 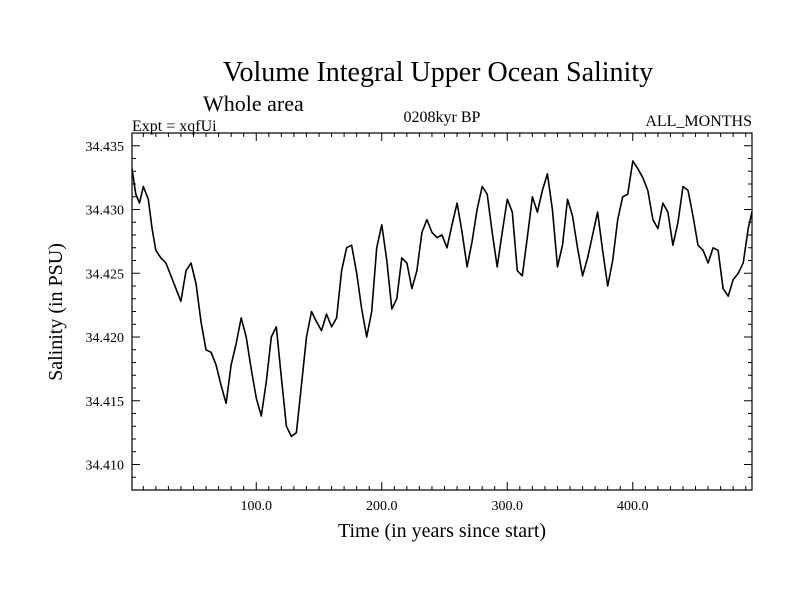 I want to click on chart-subtitle: Whole area, so click(x=253, y=103).